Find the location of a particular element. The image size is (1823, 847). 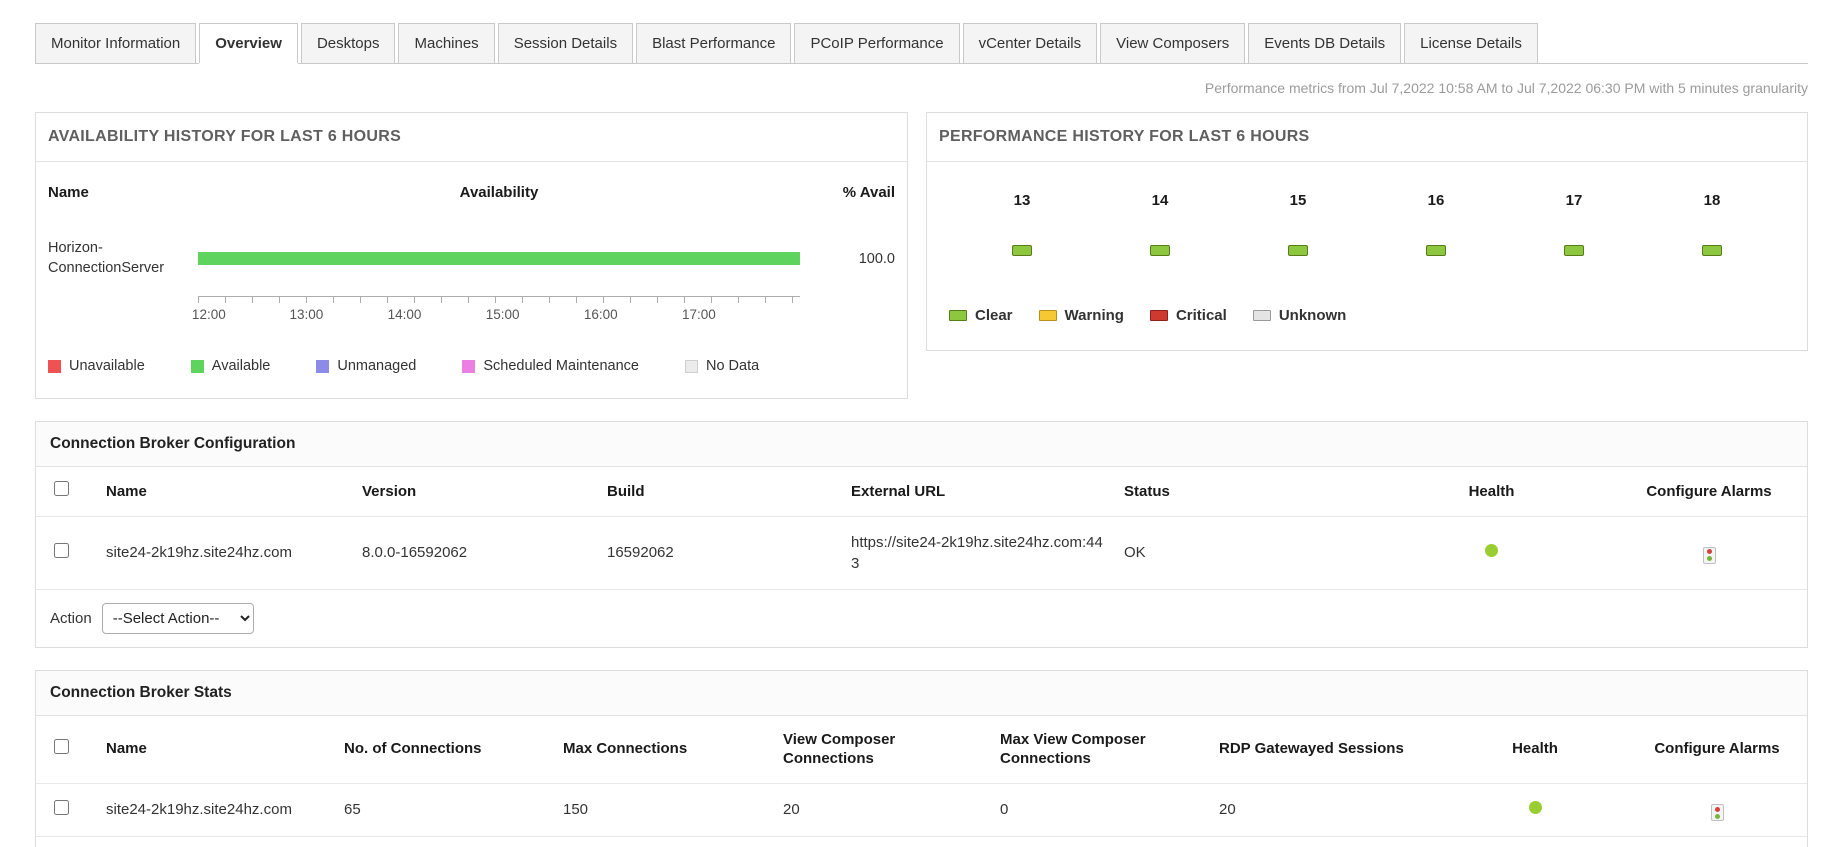

broker-config-action-row: Action --Select Action-- is located at coordinates (921, 618).